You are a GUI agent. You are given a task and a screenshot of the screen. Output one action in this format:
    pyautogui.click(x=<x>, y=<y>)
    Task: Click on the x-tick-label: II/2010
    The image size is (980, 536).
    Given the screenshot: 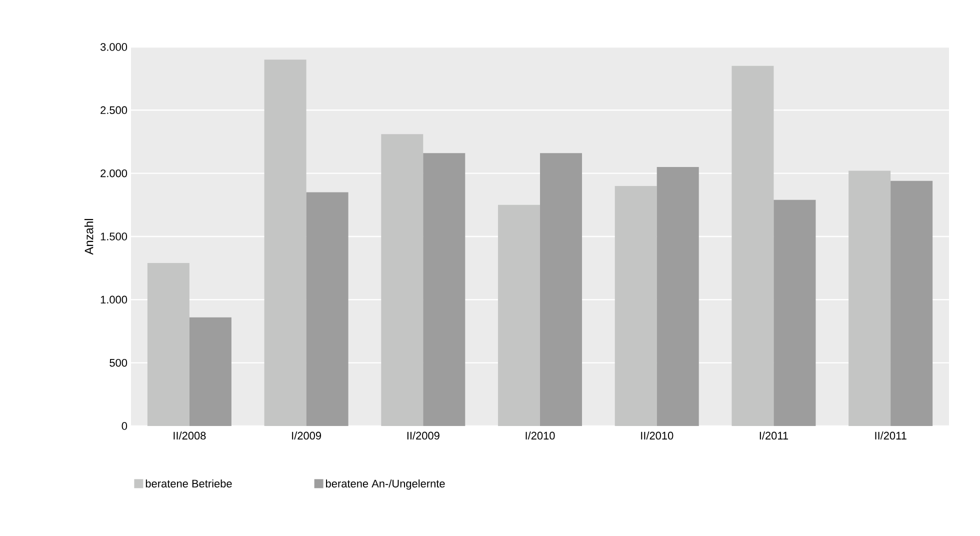 What is the action you would take?
    pyautogui.click(x=657, y=436)
    